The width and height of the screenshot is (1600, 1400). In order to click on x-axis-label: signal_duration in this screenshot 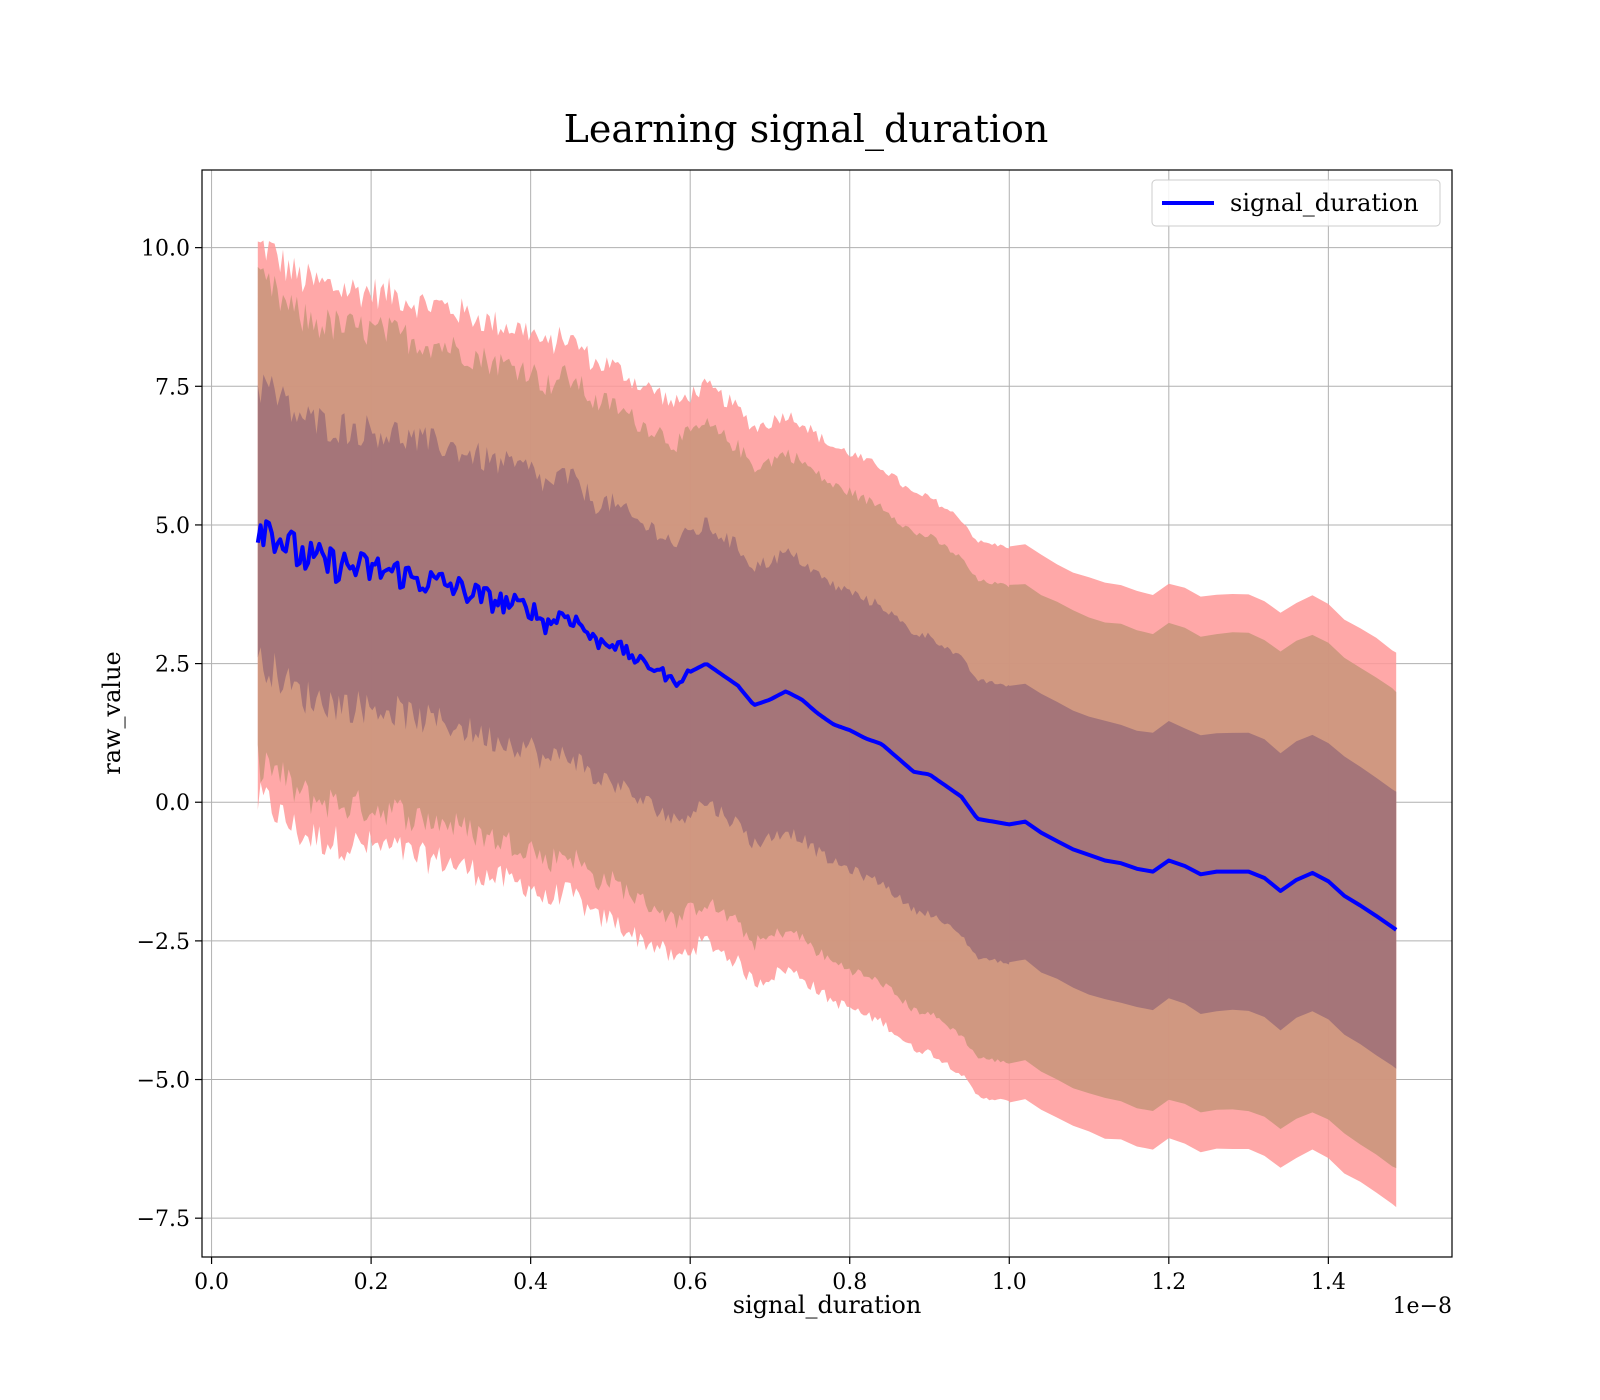, I will do `click(827, 1305)`.